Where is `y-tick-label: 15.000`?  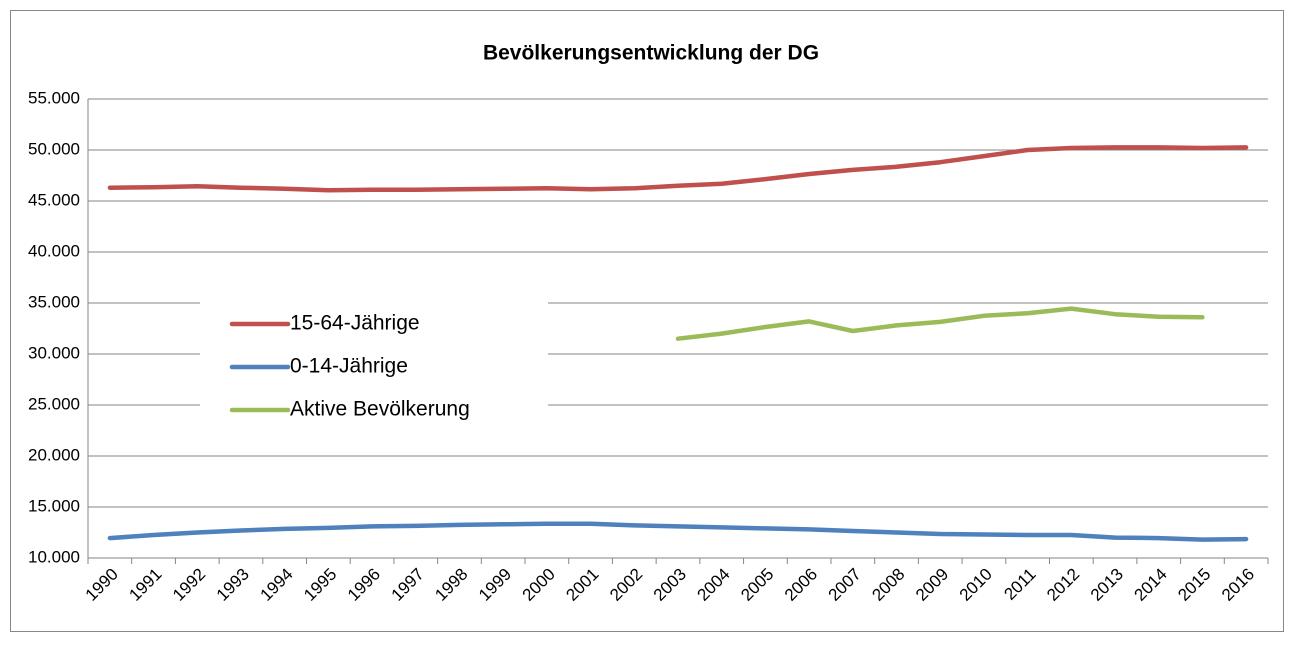
y-tick-label: 15.000 is located at coordinates (54, 505).